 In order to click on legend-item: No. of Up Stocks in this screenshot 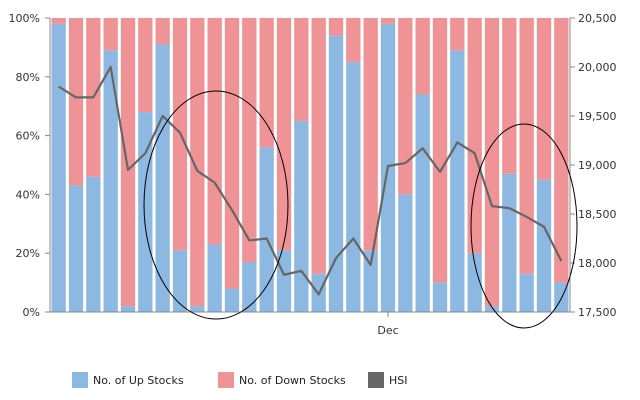, I will do `click(128, 380)`.